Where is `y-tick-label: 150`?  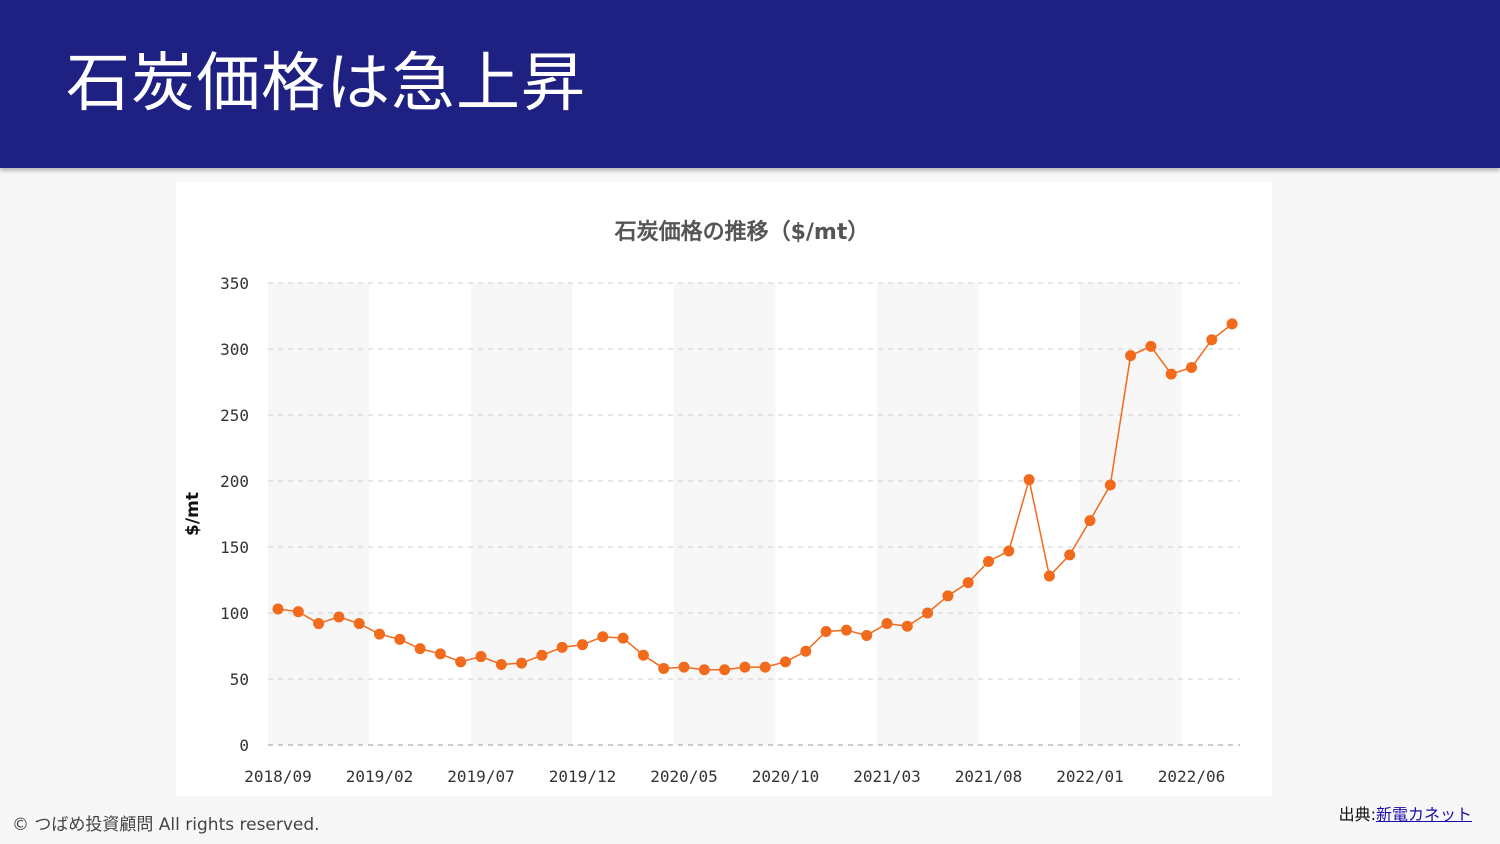 y-tick-label: 150 is located at coordinates (234, 547).